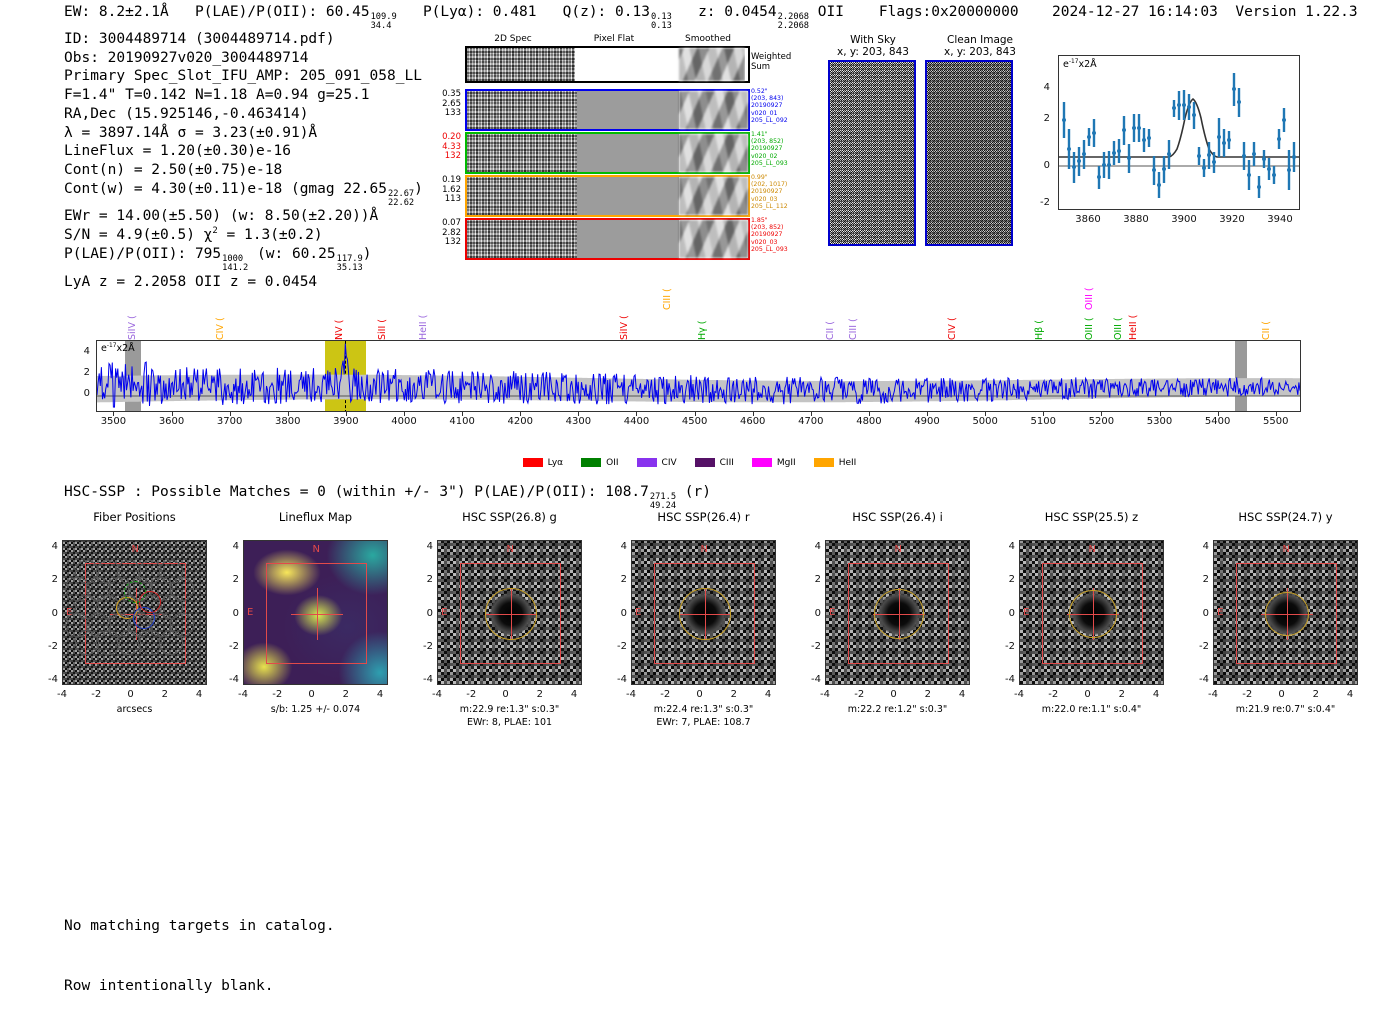 The height and width of the screenshot is (1016, 1400). Describe the element at coordinates (235, 613) in the screenshot. I see `cutout-1-ytick-0: 0` at that location.